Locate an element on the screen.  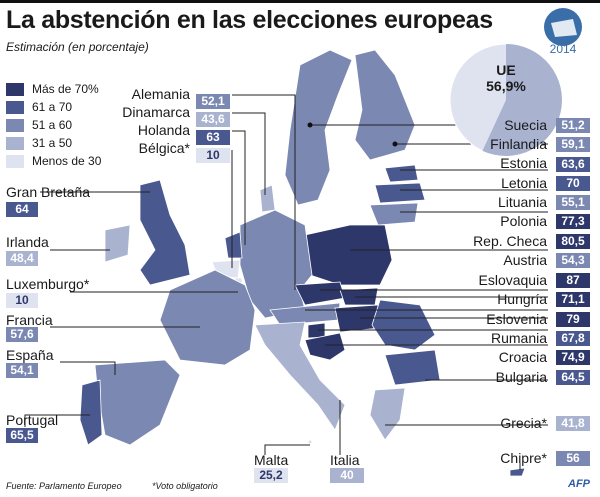
country-holanda is located at coordinates (233, 245).